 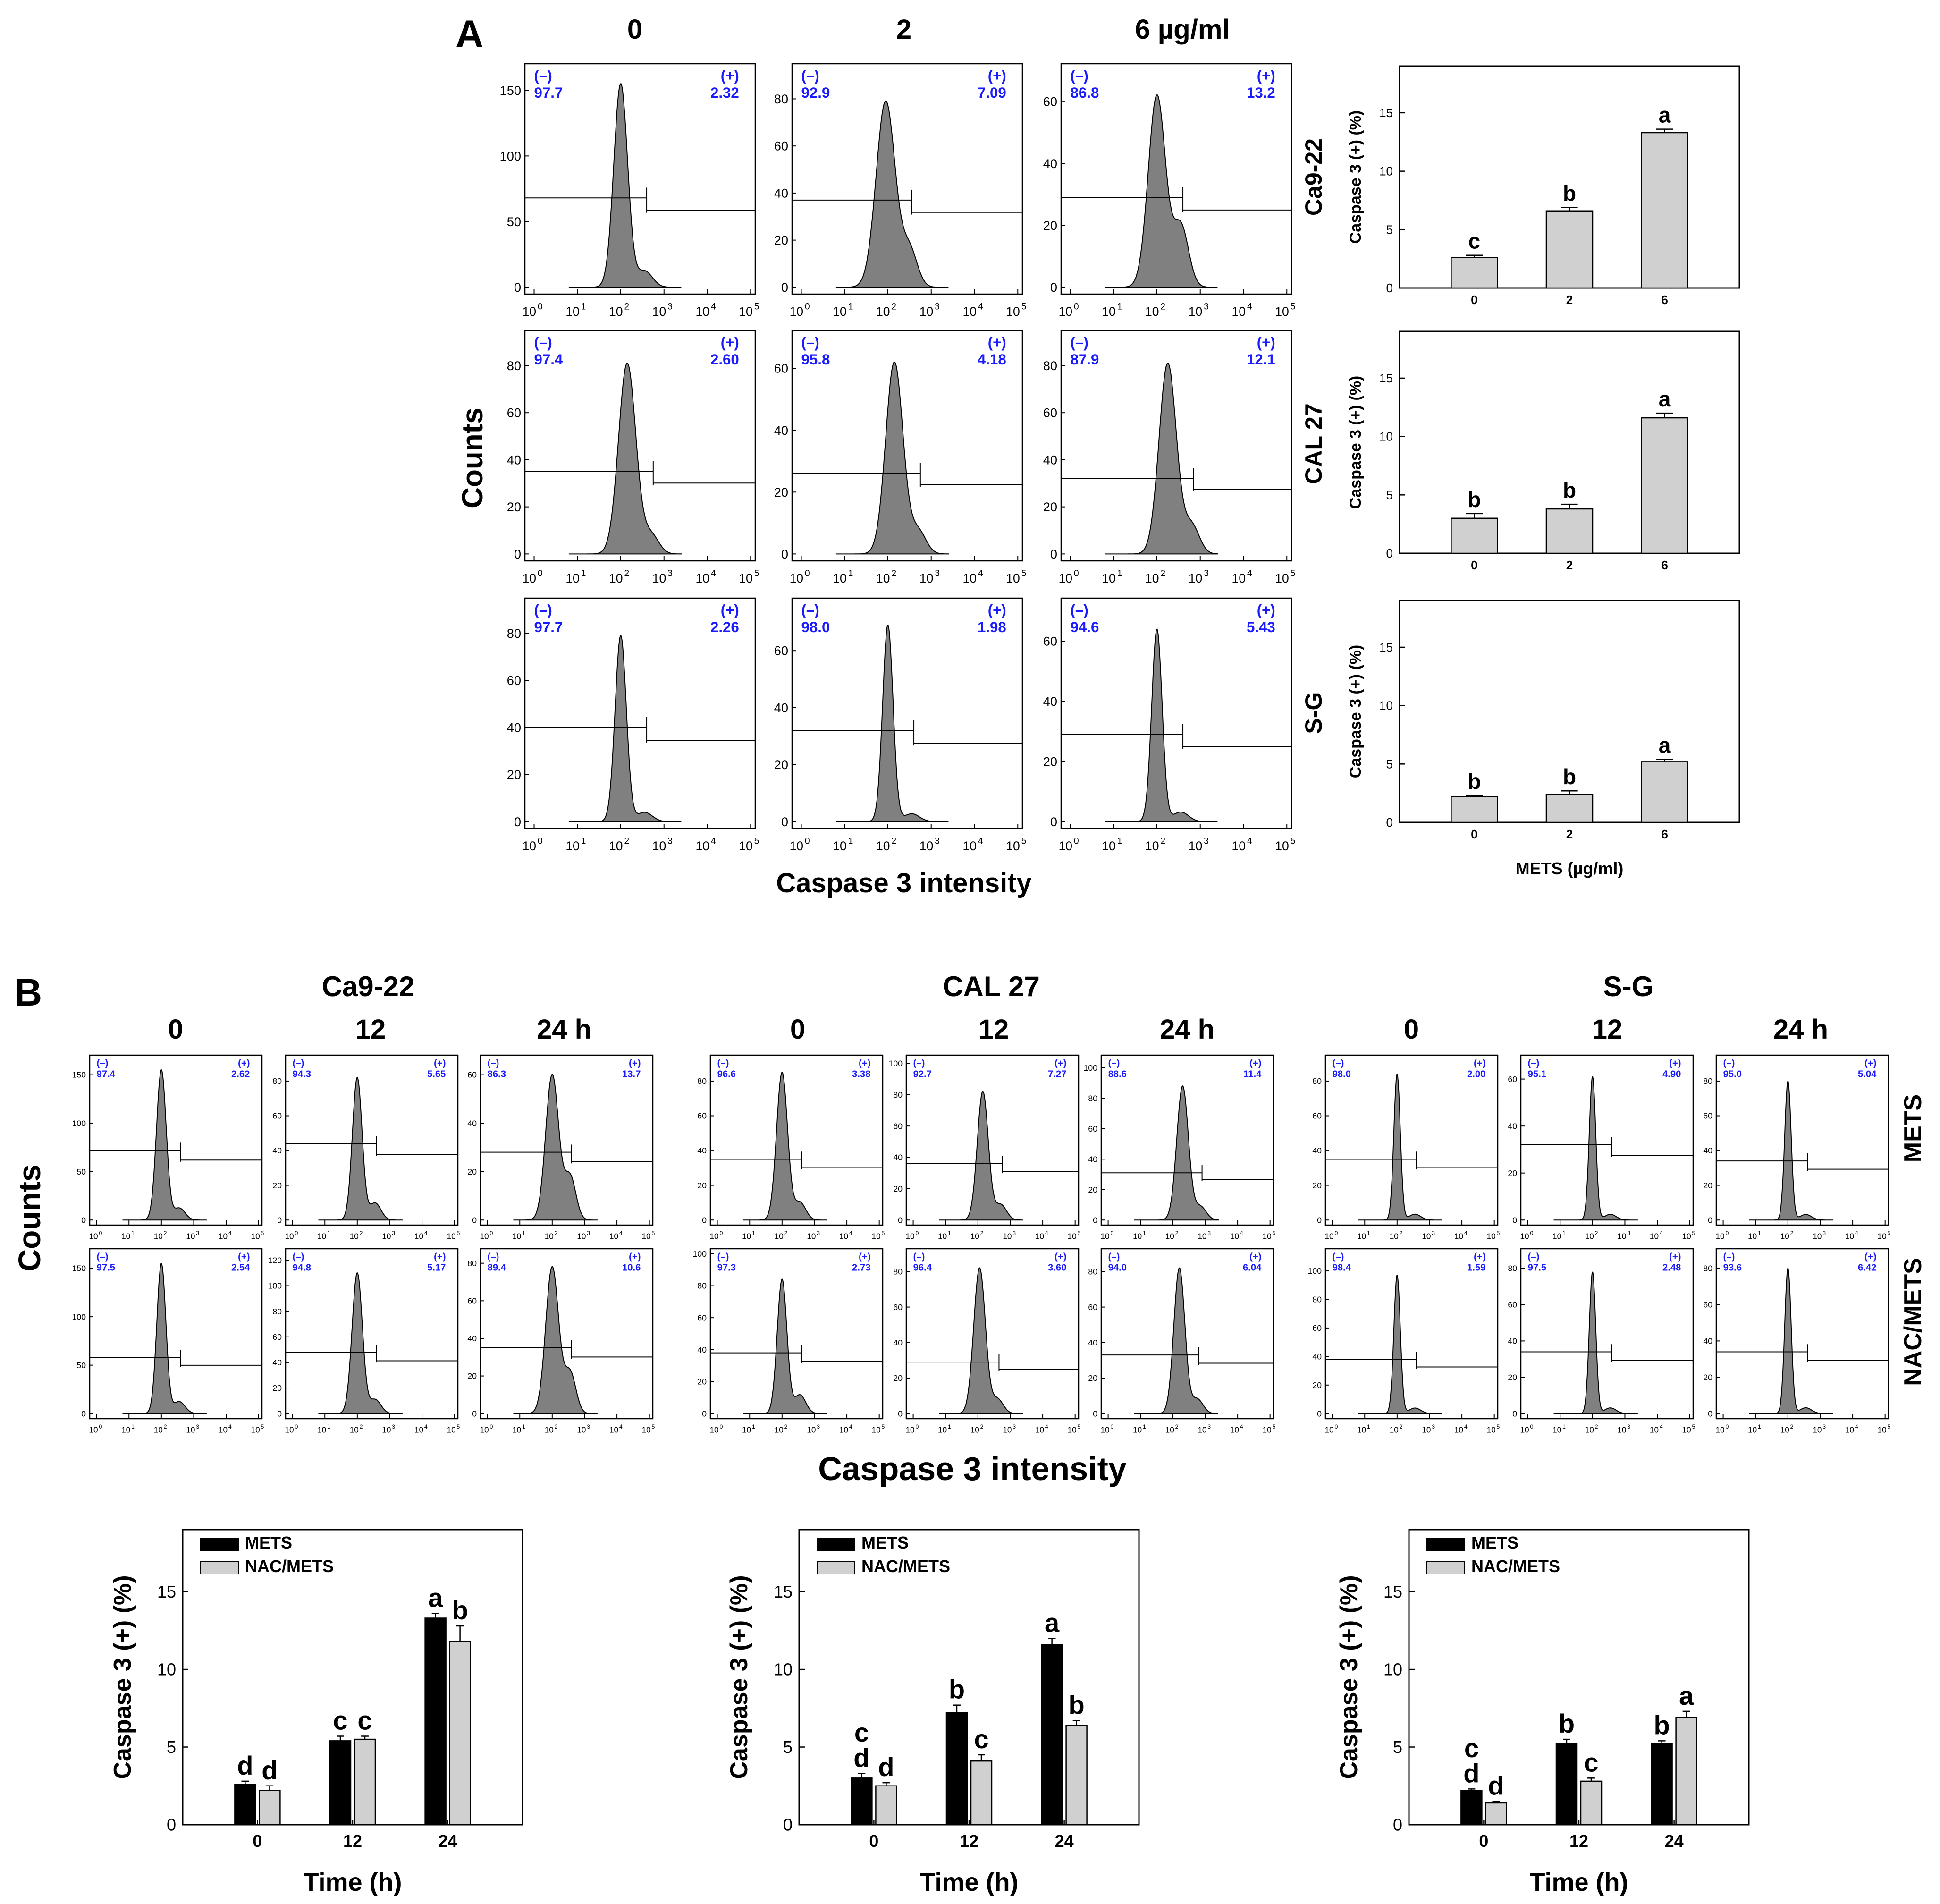 What do you see at coordinates (1515, 1566) in the screenshot?
I see `legend-label: NAC/METS` at bounding box center [1515, 1566].